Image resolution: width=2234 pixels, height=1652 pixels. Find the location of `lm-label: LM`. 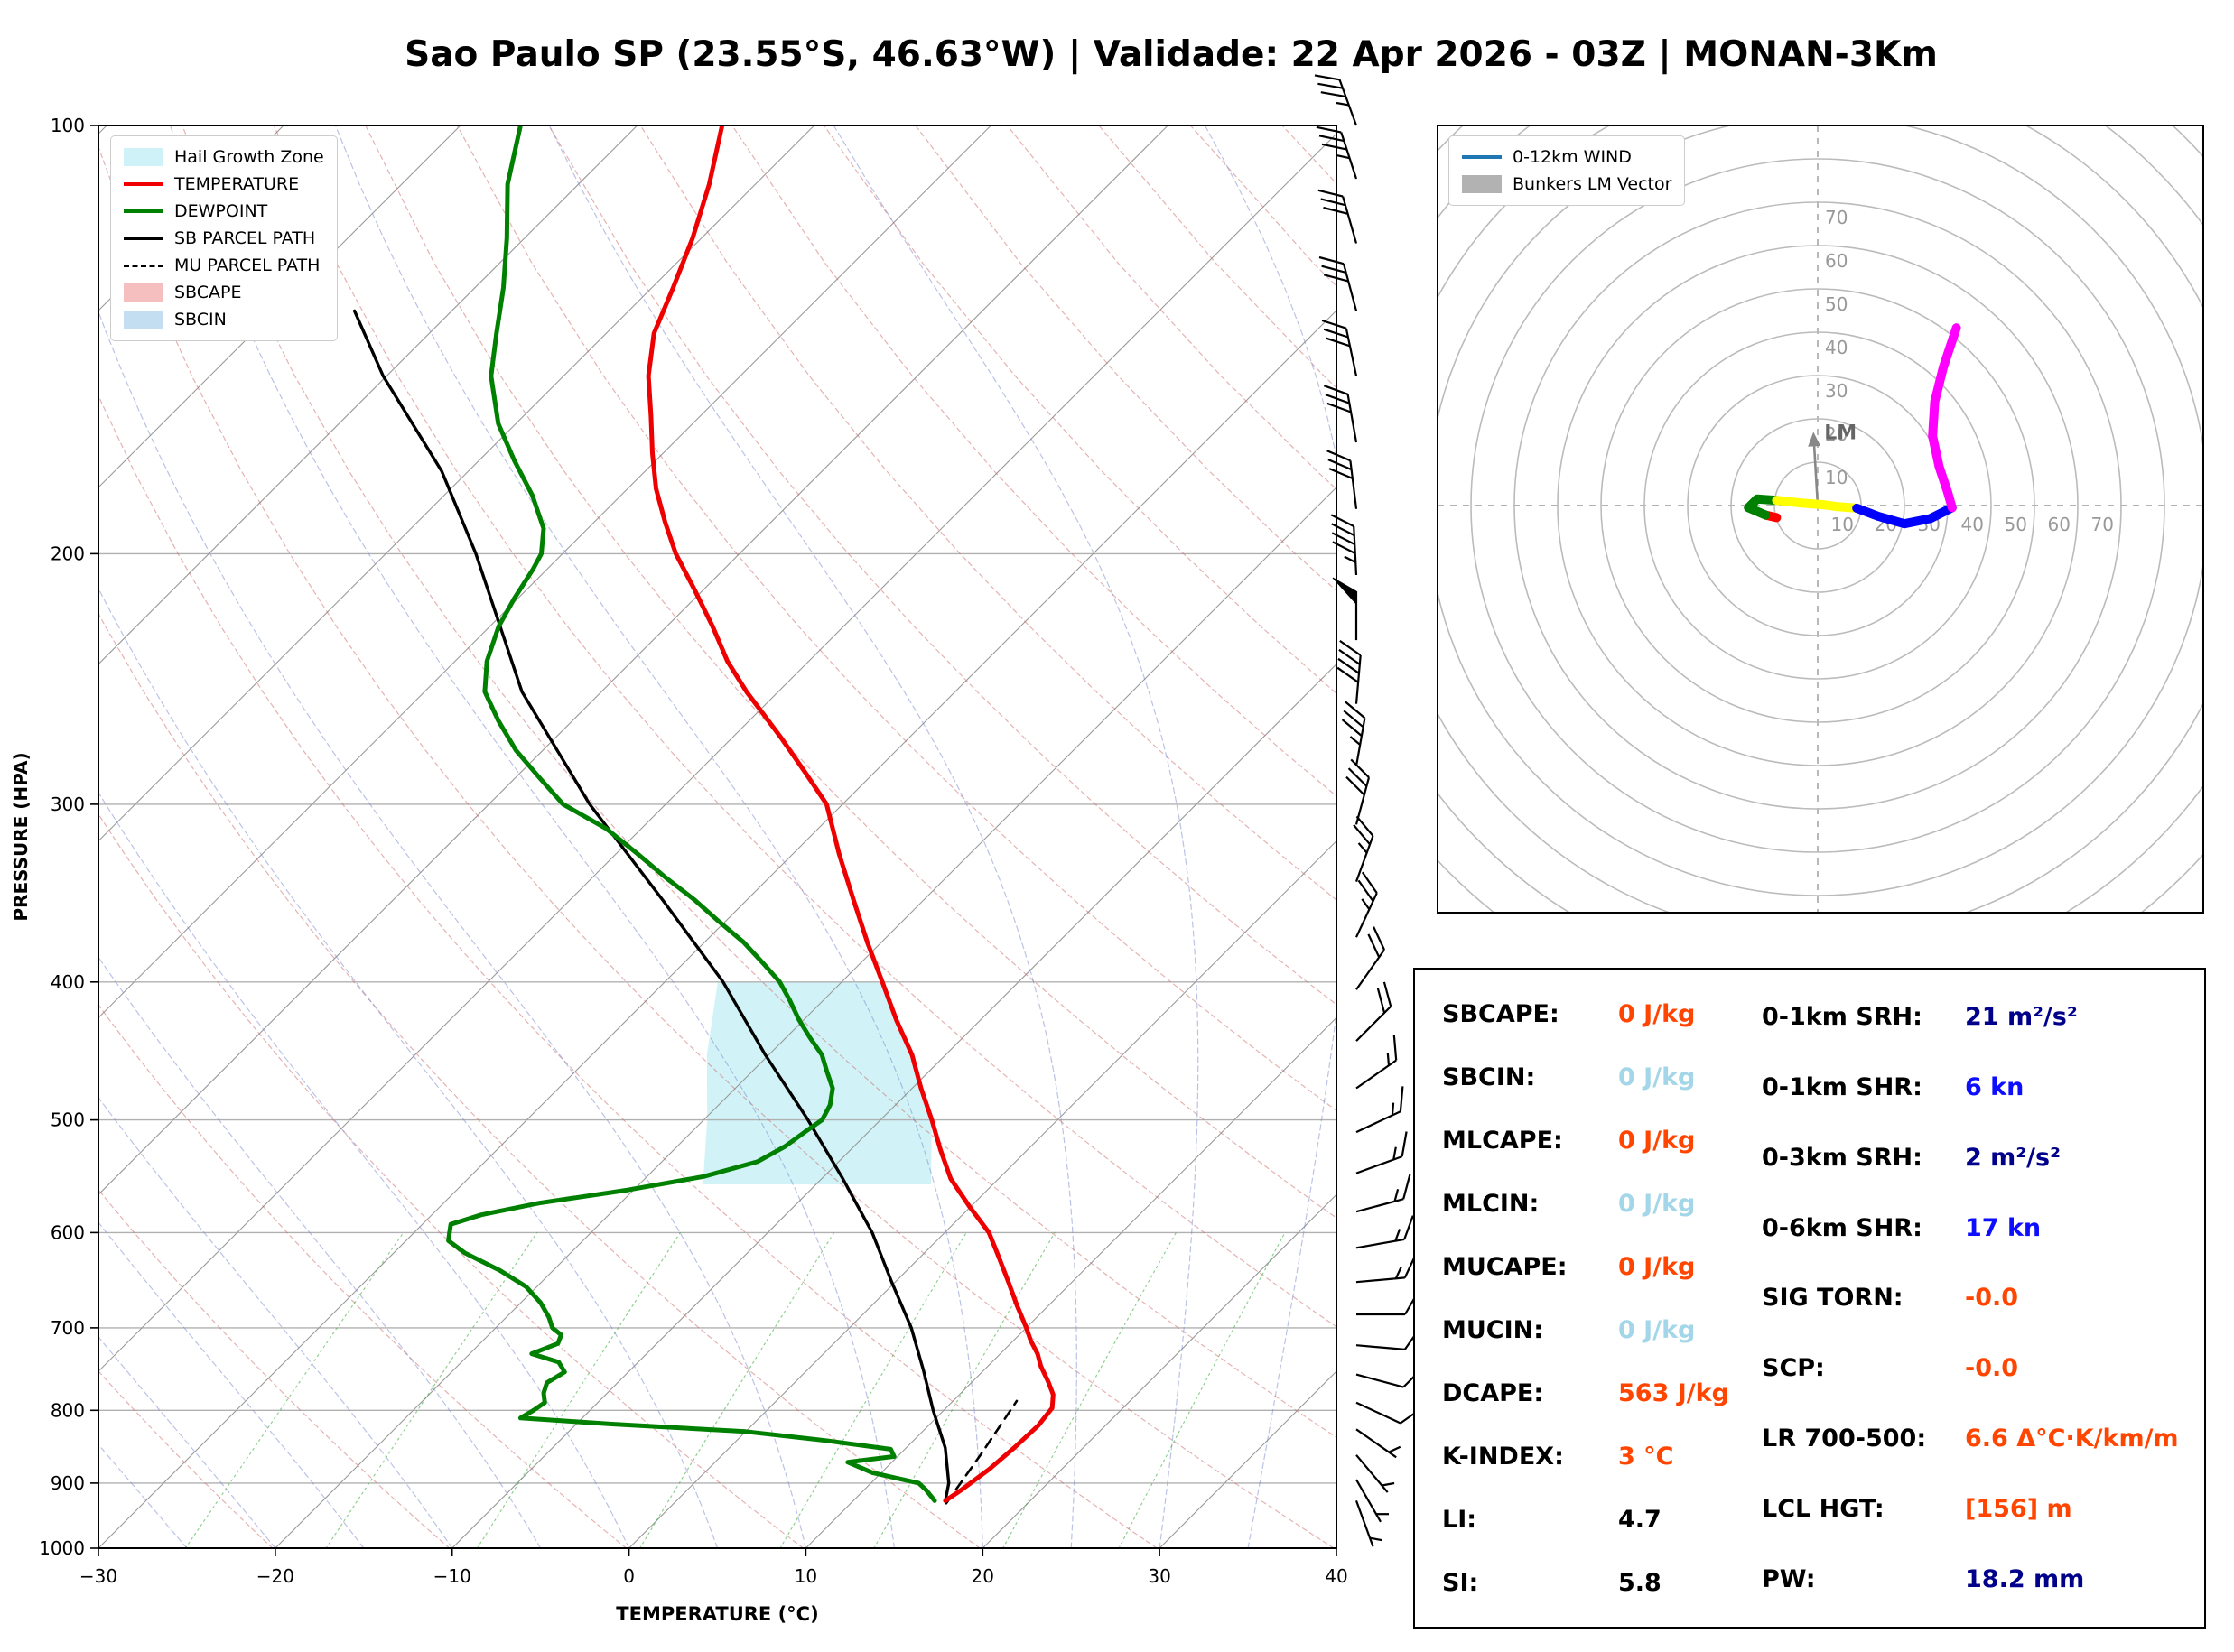

lm-label: LM is located at coordinates (1840, 433).